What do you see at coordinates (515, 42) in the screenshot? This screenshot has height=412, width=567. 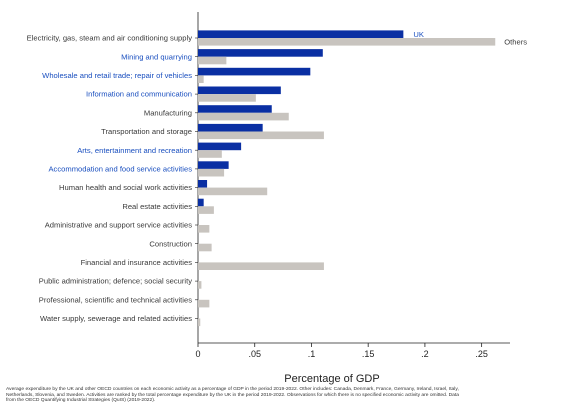 I see `series-label-others: Others` at bounding box center [515, 42].